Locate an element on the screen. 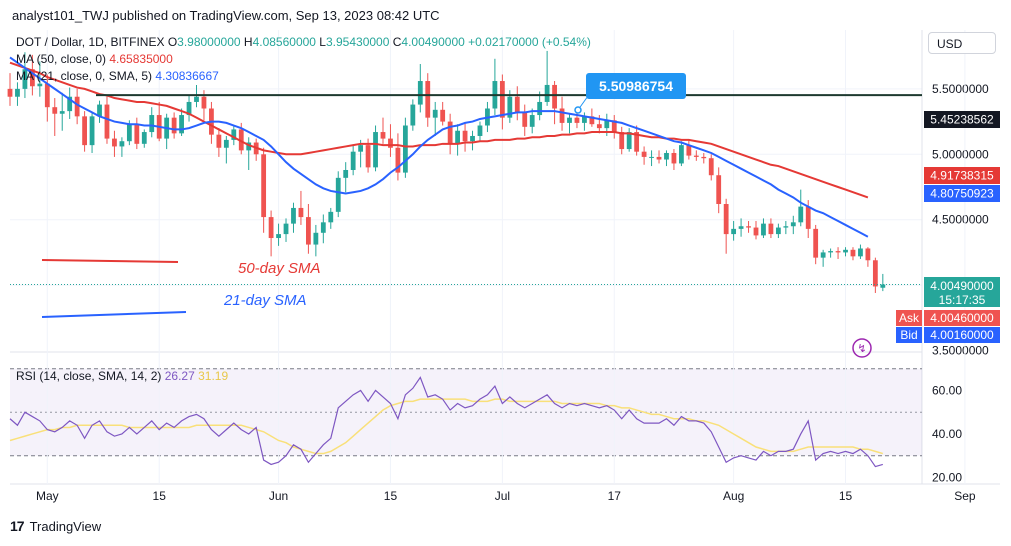 The width and height of the screenshot is (1011, 546). ma21-annotation: 21-day SMA is located at coordinates (265, 300).